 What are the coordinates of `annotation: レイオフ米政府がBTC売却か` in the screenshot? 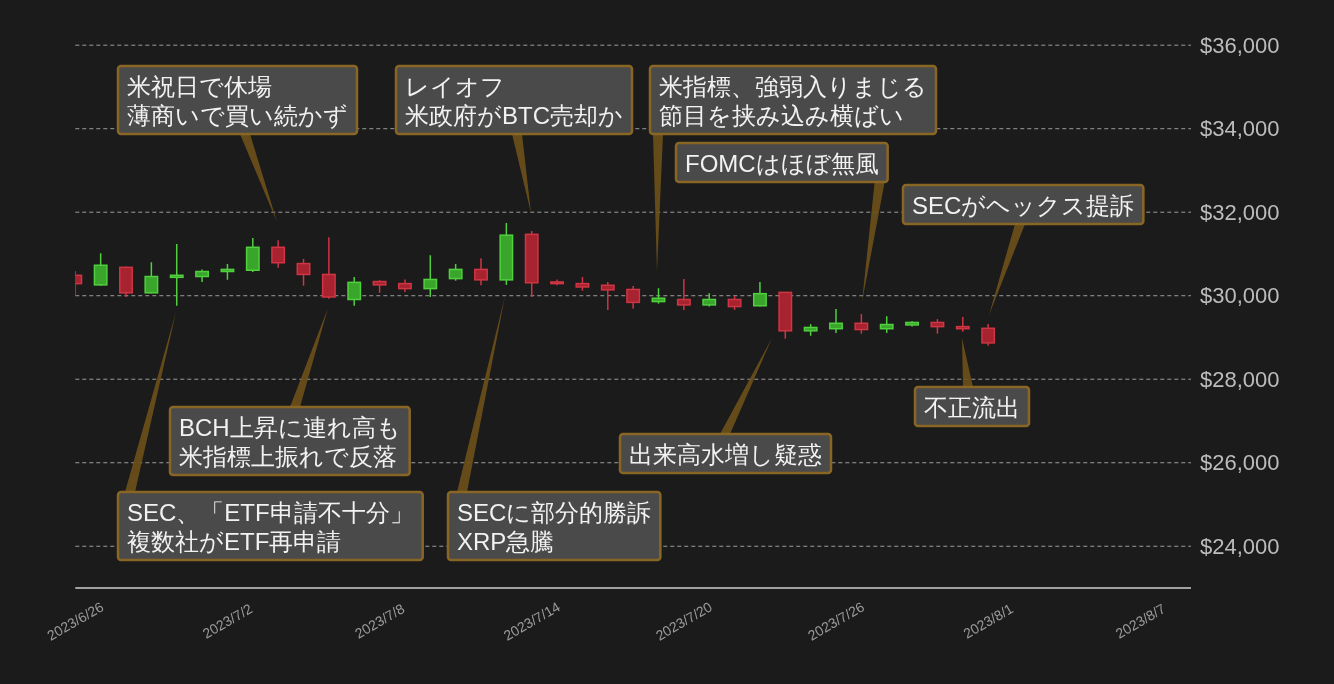 It's located at (514, 100).